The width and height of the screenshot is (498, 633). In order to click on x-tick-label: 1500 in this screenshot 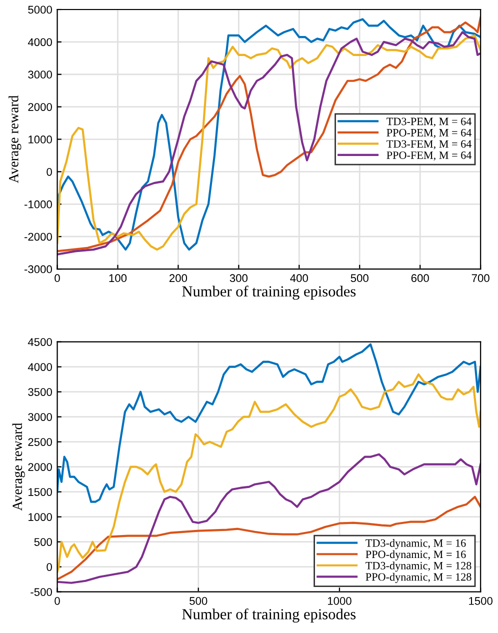, I will do `click(480, 601)`.